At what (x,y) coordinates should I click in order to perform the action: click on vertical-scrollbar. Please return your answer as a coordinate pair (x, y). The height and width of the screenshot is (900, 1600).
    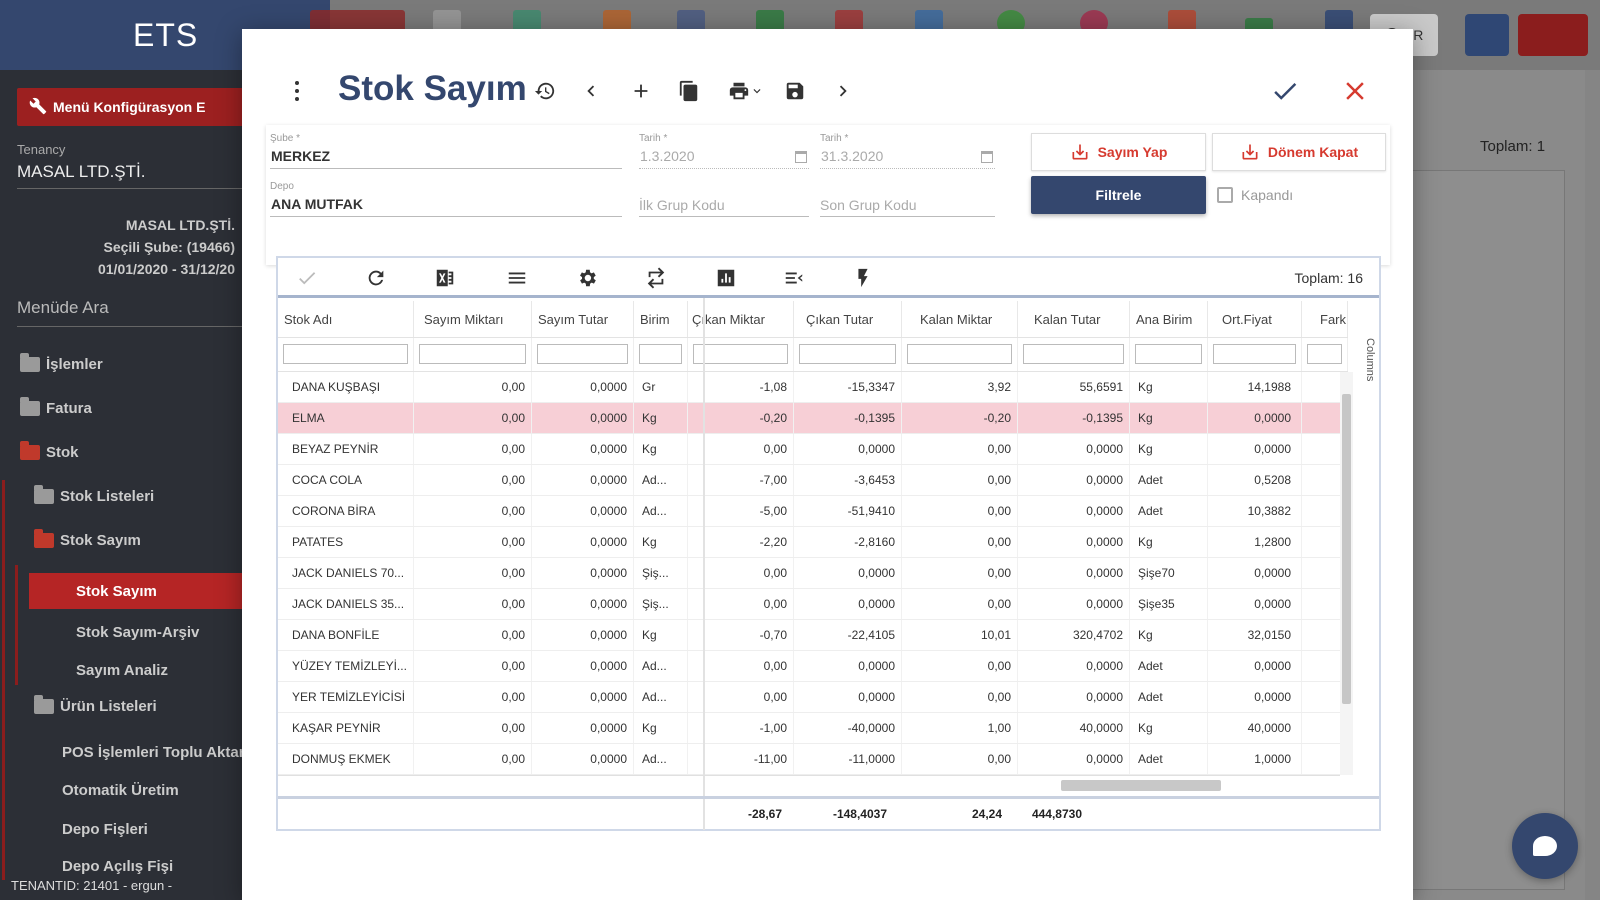
    Looking at the image, I should click on (1346, 573).